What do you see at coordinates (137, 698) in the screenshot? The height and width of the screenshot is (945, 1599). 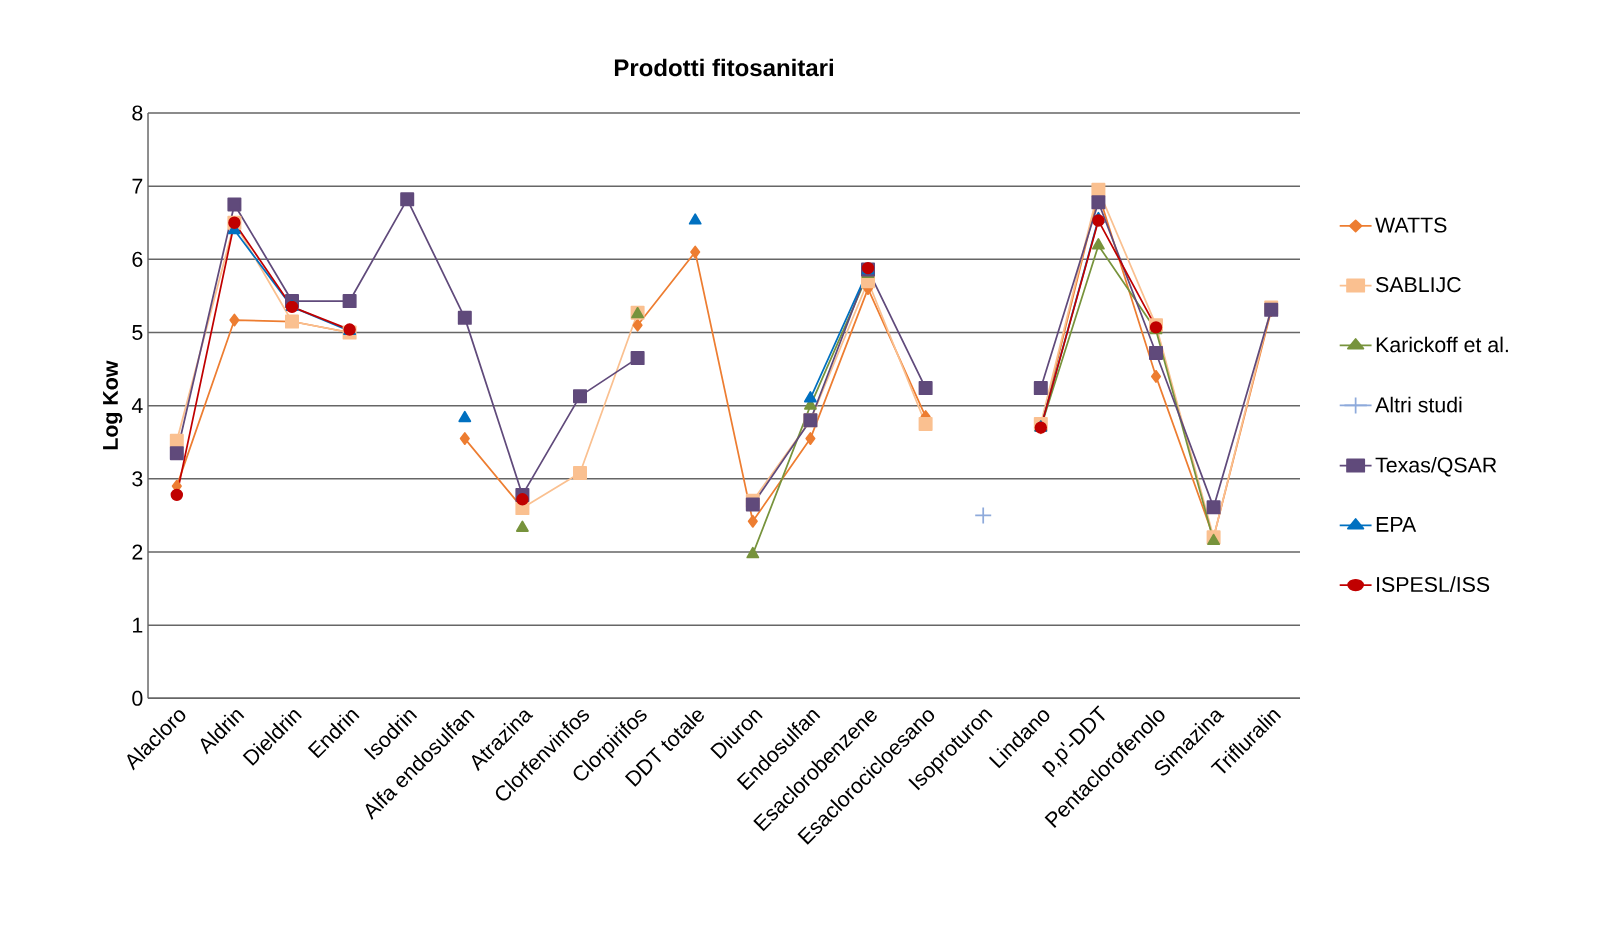 I see `y-tick-label: 0` at bounding box center [137, 698].